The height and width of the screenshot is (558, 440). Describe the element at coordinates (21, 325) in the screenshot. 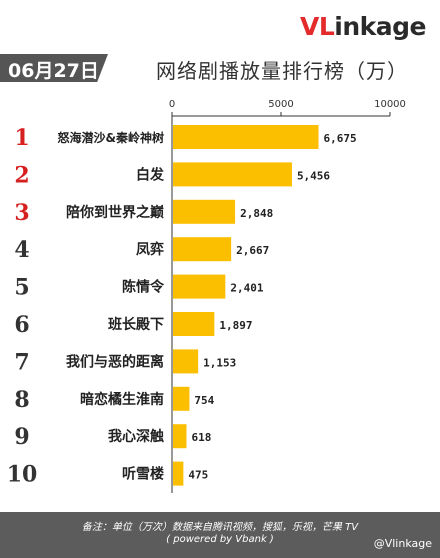

I see `rank-number: 6` at that location.